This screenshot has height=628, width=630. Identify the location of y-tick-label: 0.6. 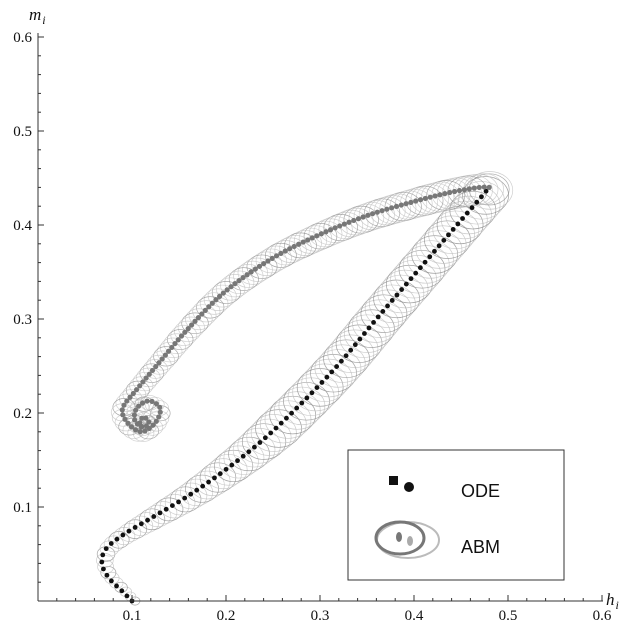
(22, 38).